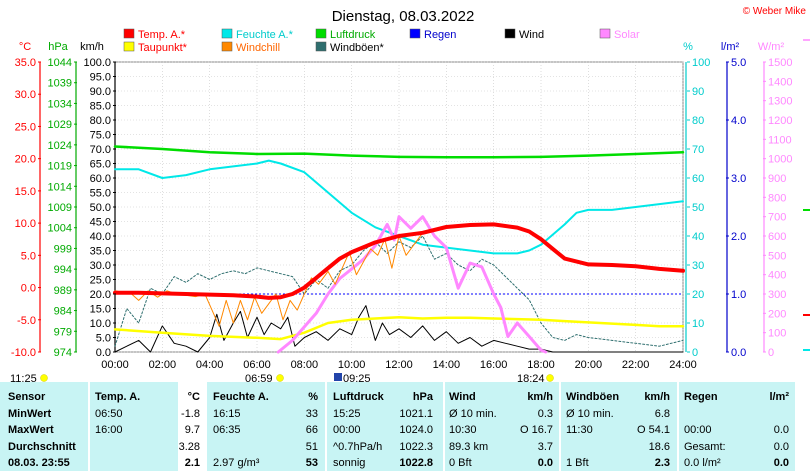  What do you see at coordinates (163, 48) in the screenshot?
I see `legend-label-taupunkt: Taupunkt*` at bounding box center [163, 48].